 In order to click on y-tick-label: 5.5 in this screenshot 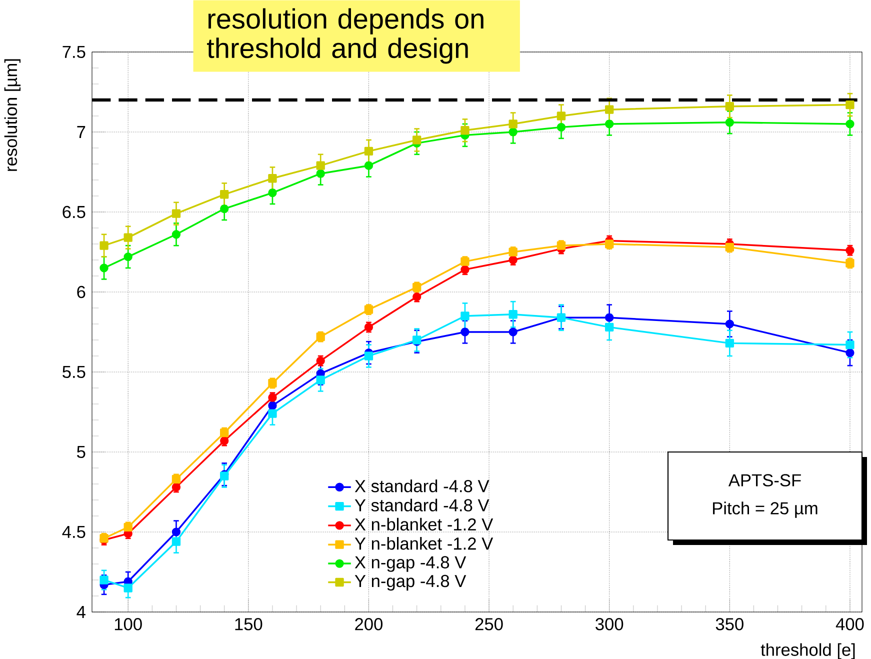, I will do `click(74, 372)`.